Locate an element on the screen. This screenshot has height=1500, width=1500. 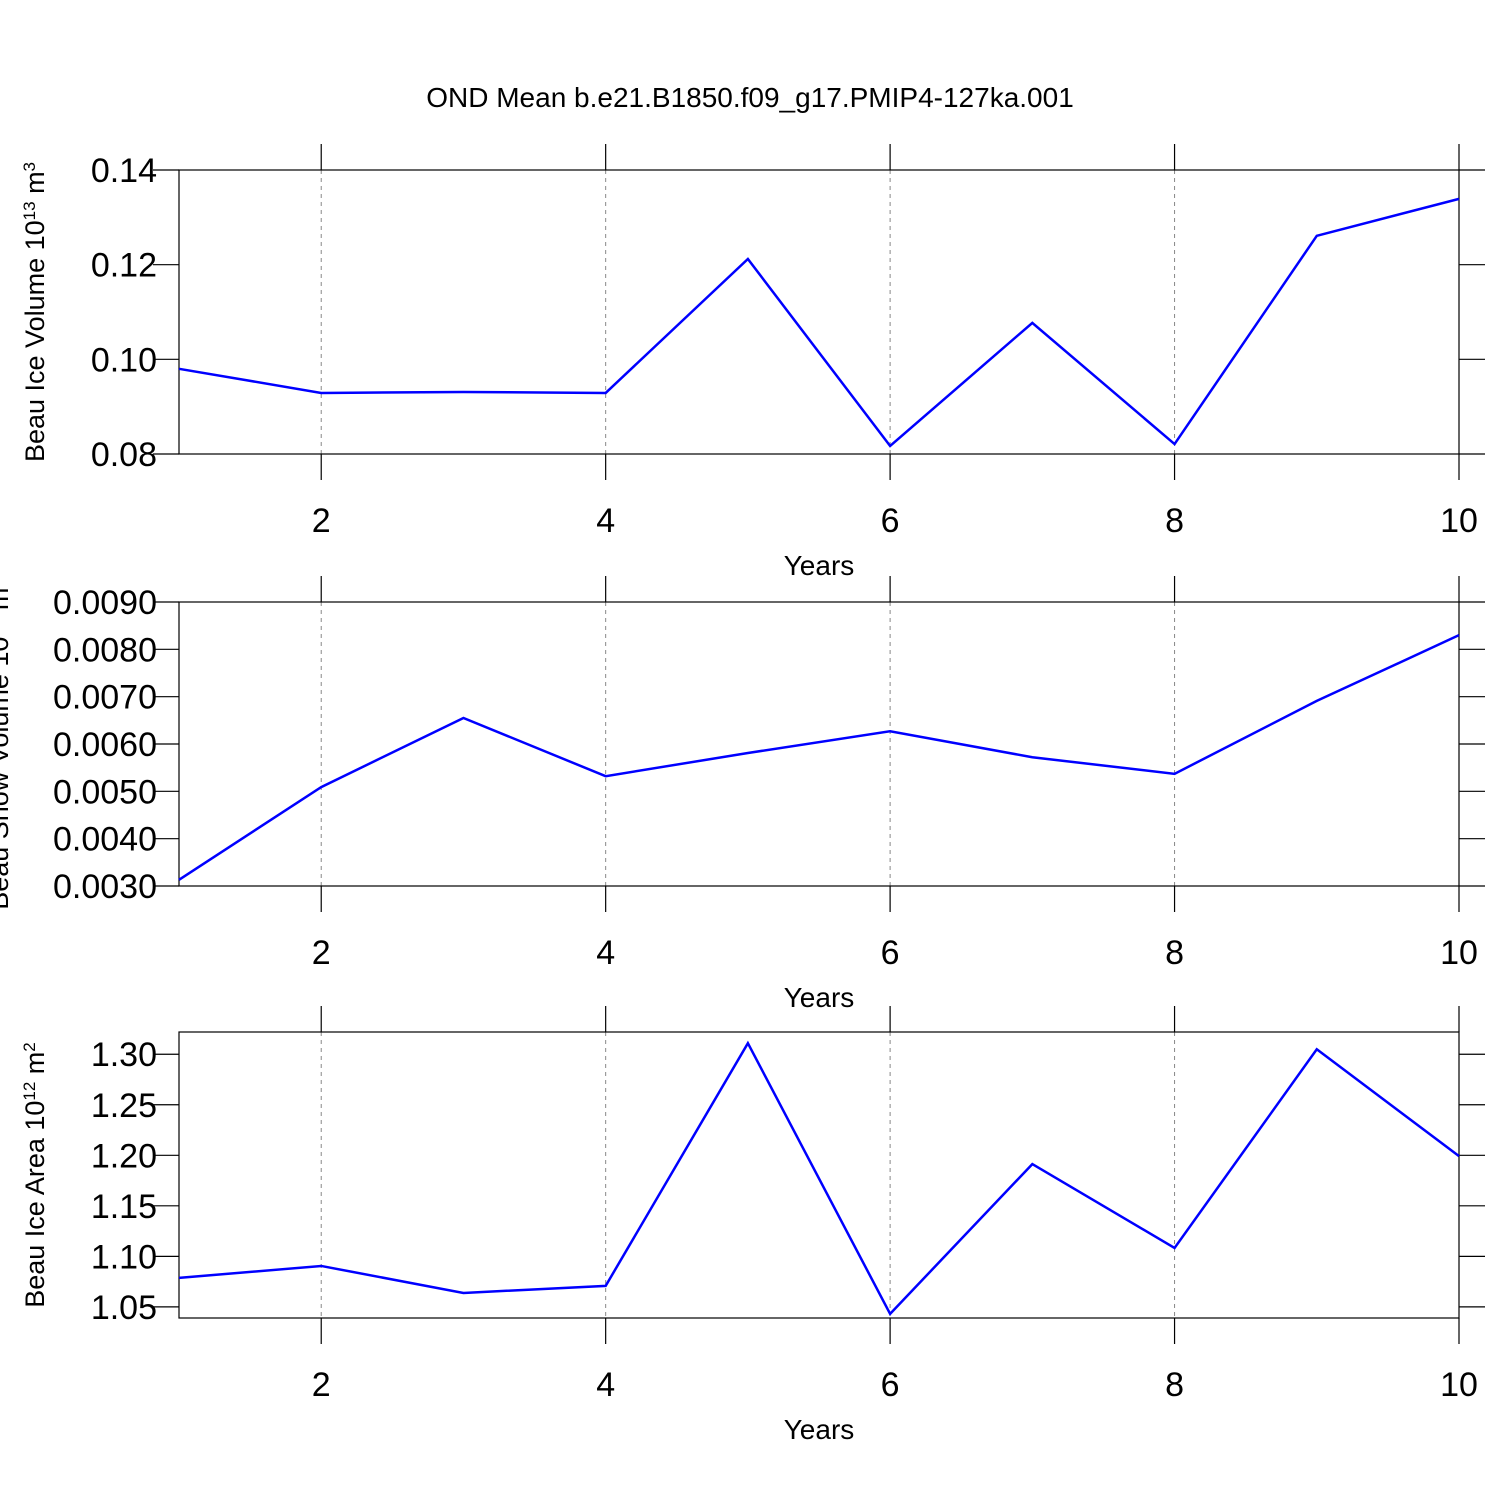
y-tick-label: 1.25 is located at coordinates (124, 1106).